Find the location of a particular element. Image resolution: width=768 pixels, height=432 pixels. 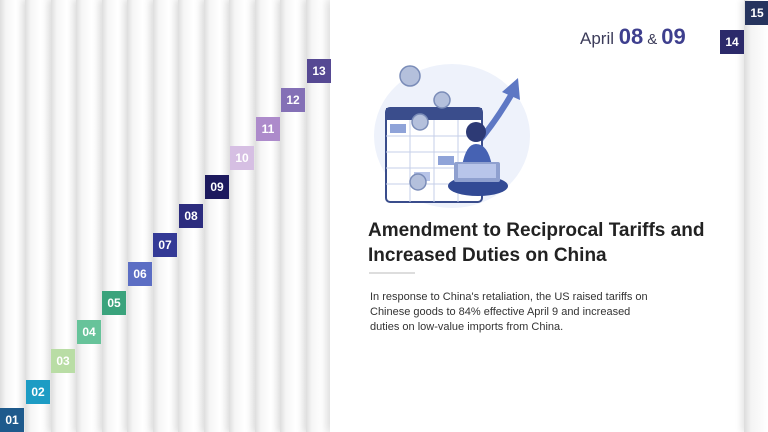

step-badge-07: 07 is located at coordinates (165, 245).